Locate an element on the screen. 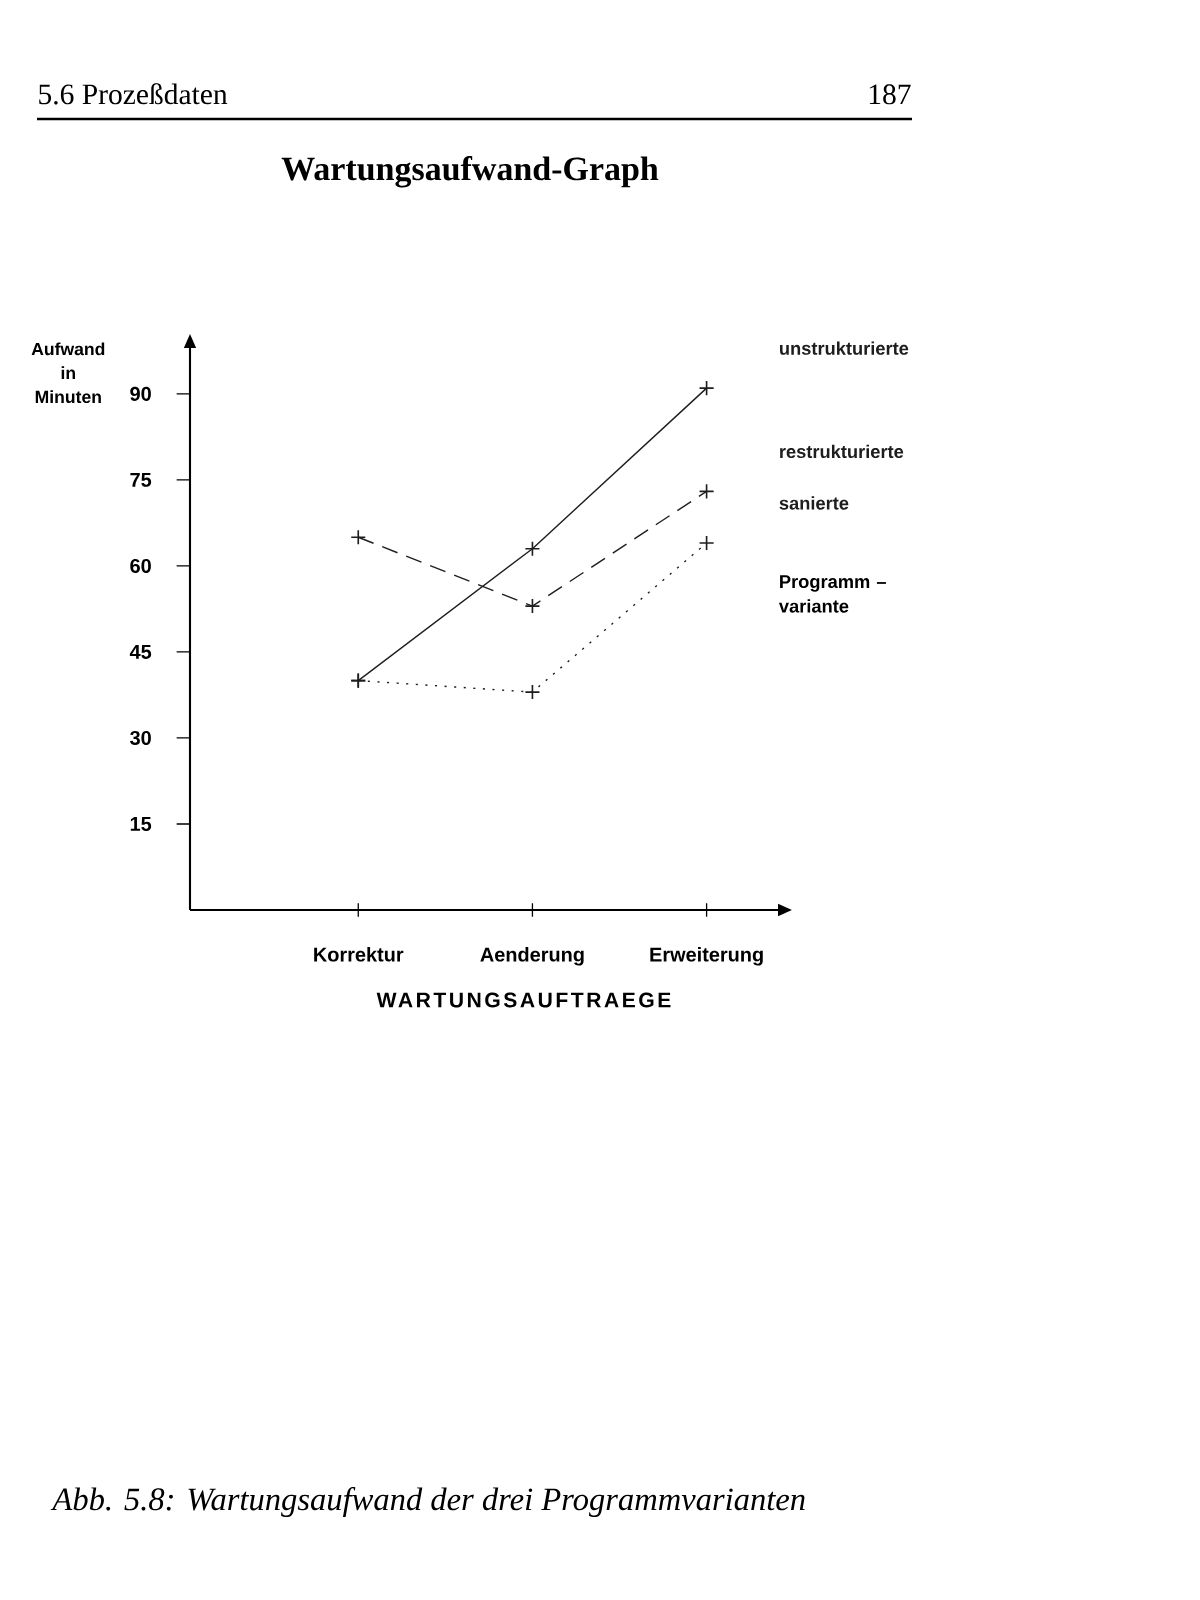  text: 187 is located at coordinates (890, 94).